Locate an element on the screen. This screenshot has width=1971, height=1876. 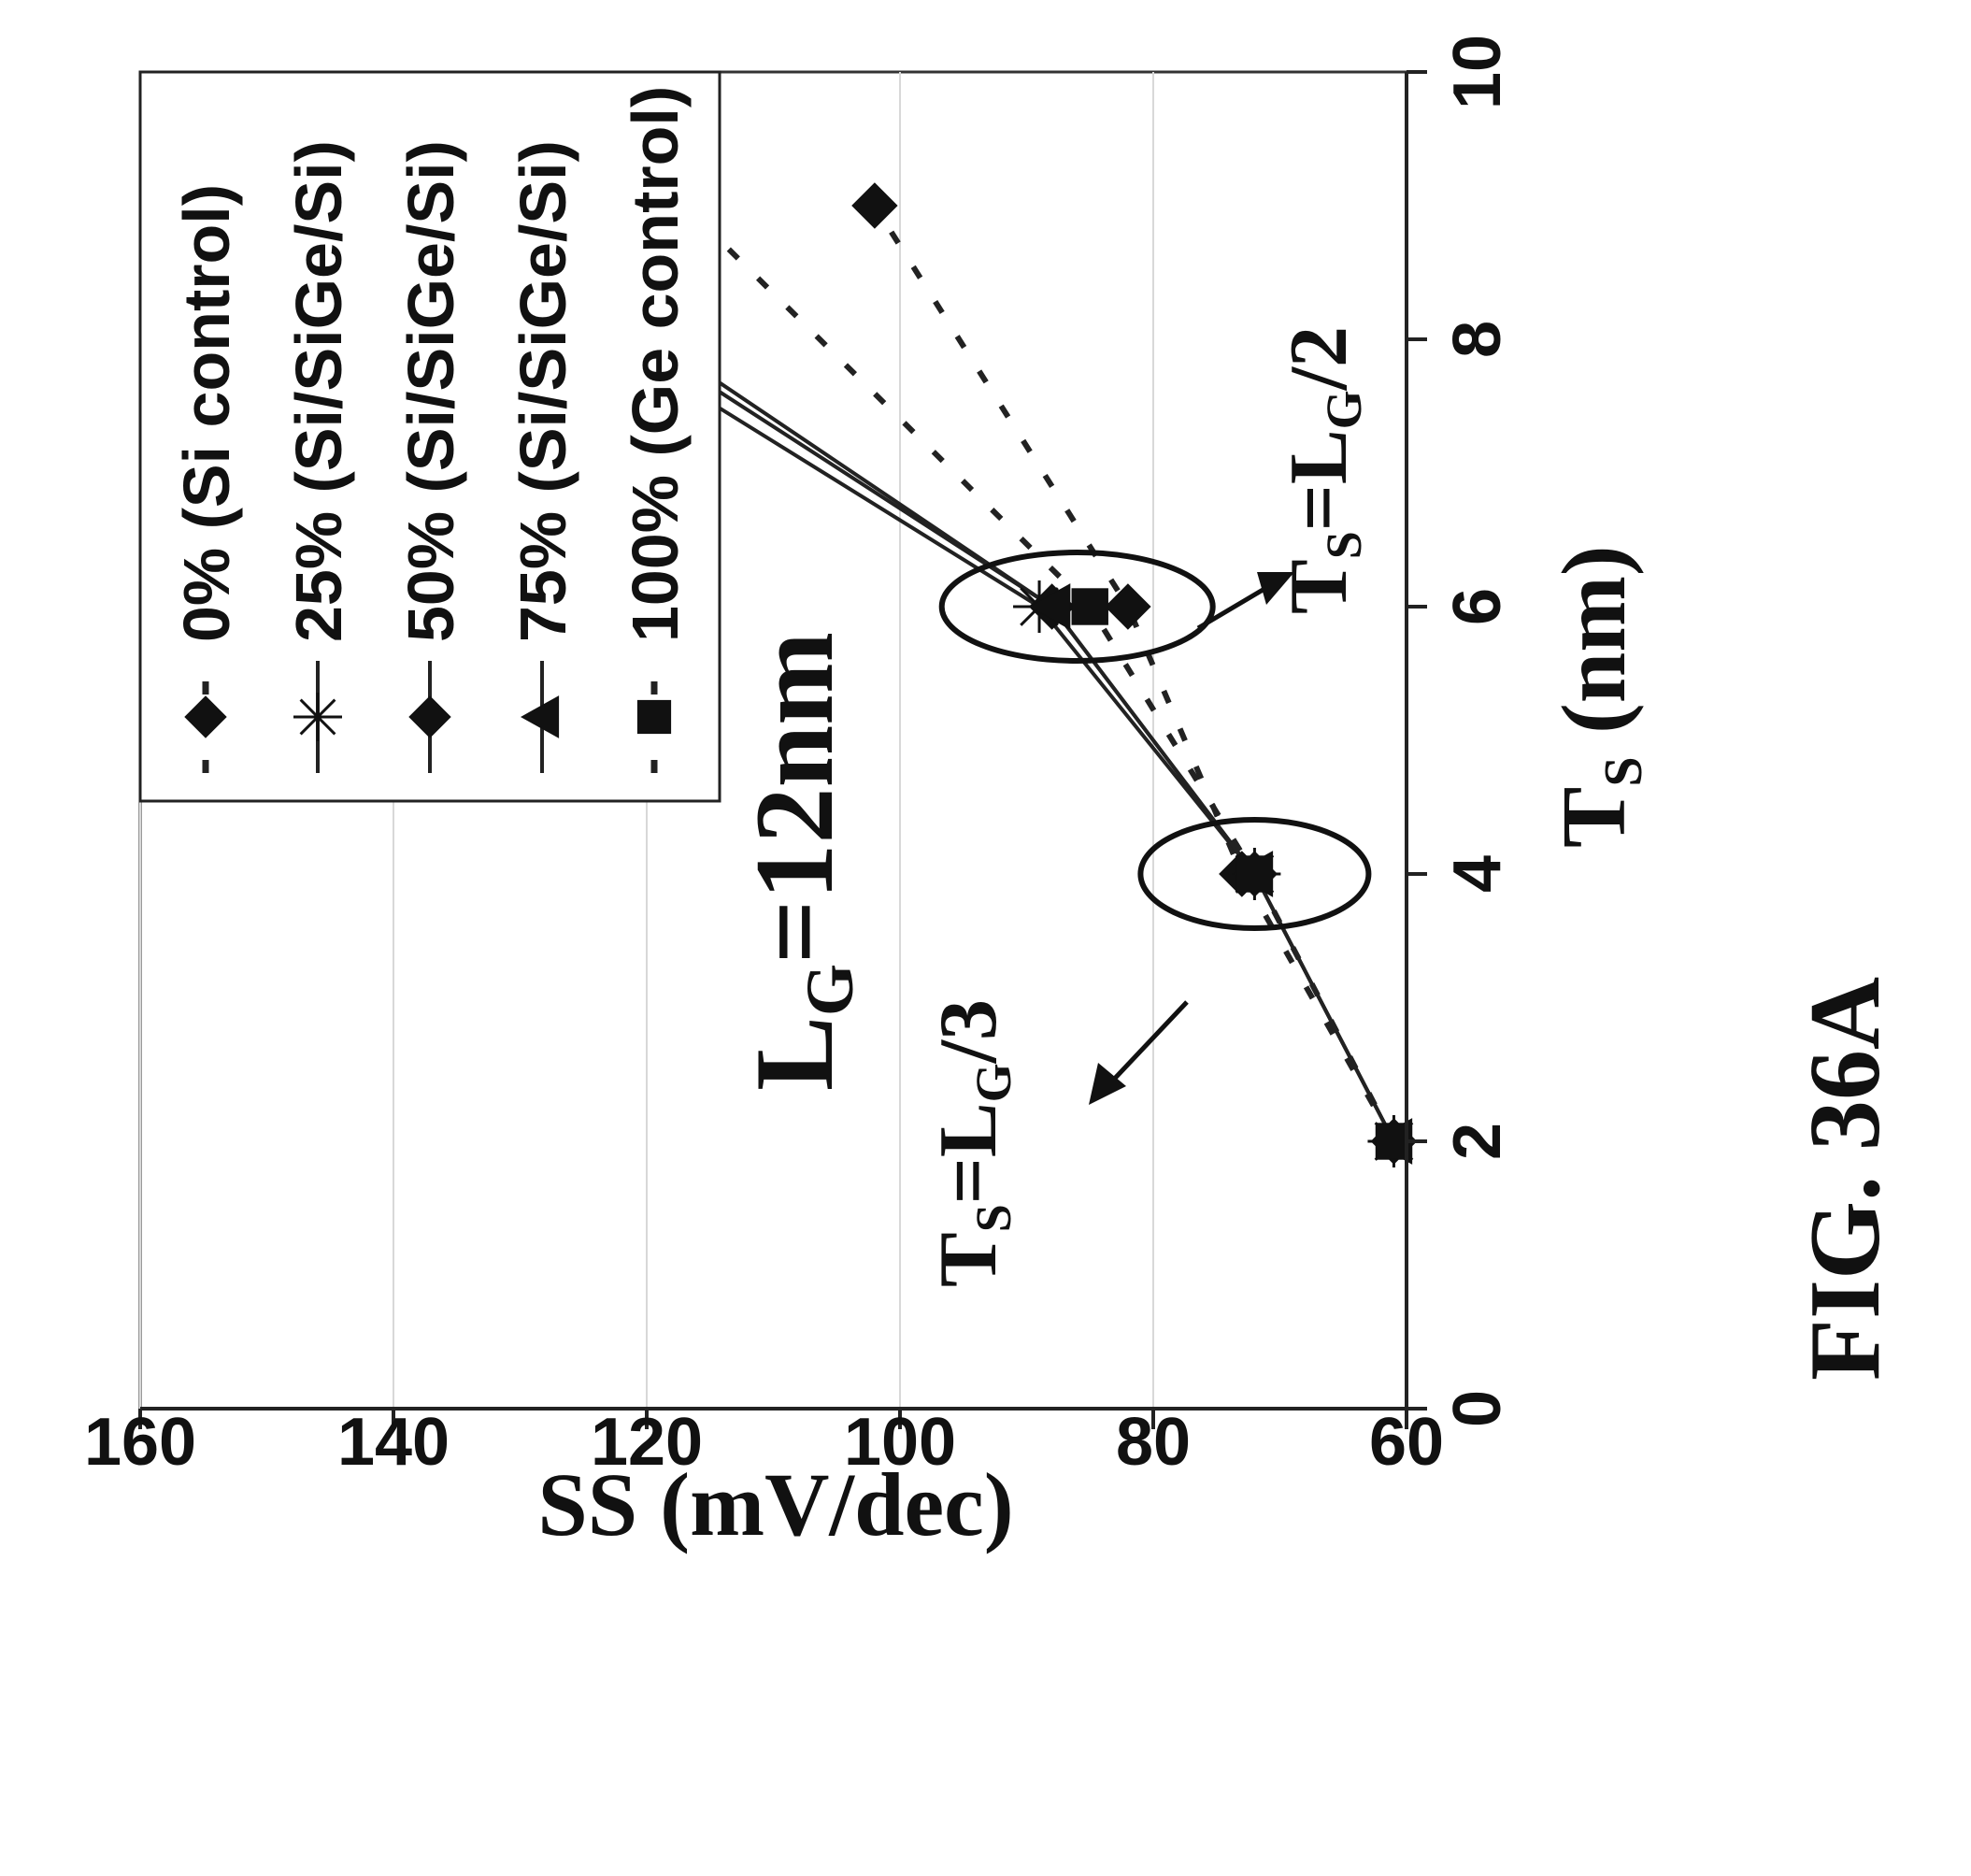
x-tick-label: 4 is located at coordinates (1477, 874).